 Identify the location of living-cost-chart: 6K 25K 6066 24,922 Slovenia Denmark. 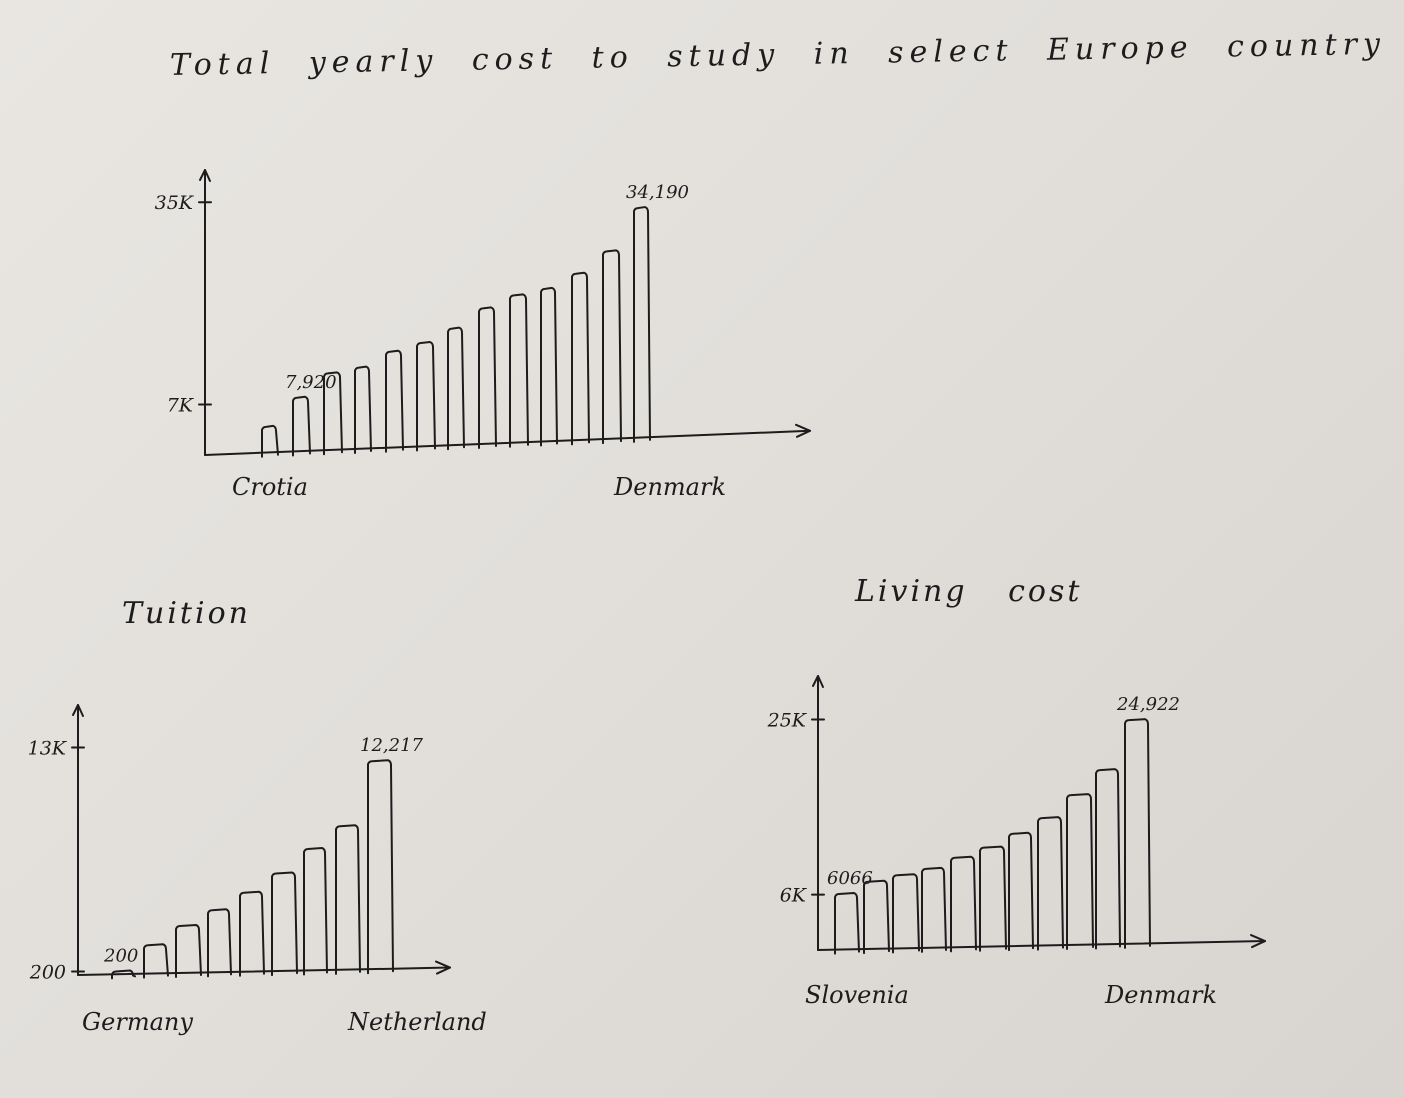
(1016, 842).